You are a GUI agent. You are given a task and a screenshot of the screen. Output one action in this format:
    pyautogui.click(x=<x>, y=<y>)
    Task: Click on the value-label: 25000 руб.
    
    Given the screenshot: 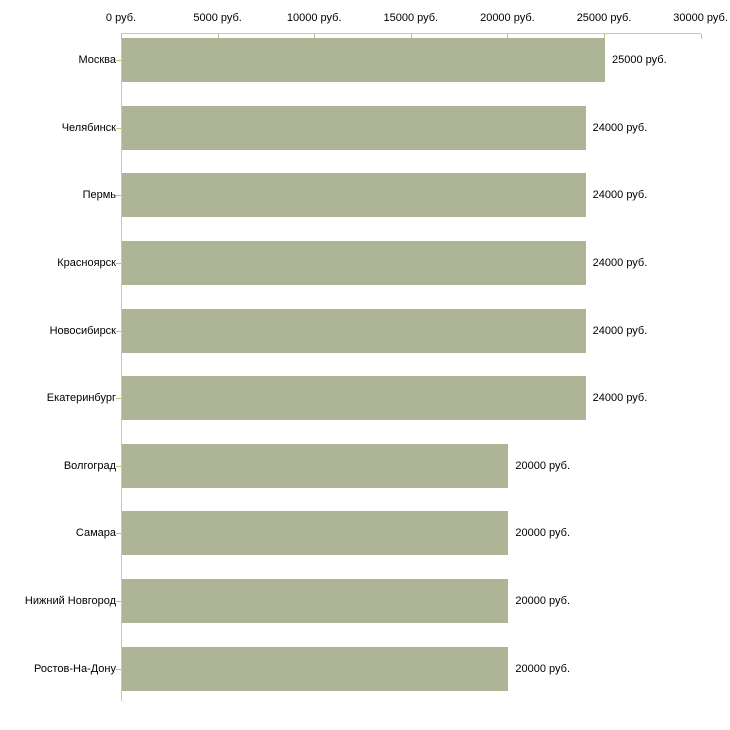 What is the action you would take?
    pyautogui.click(x=639, y=60)
    